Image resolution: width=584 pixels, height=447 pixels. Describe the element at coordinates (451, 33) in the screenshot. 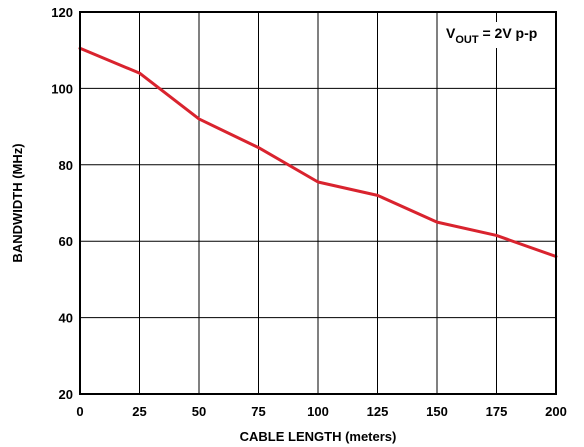

I see `annotation-main: V` at that location.